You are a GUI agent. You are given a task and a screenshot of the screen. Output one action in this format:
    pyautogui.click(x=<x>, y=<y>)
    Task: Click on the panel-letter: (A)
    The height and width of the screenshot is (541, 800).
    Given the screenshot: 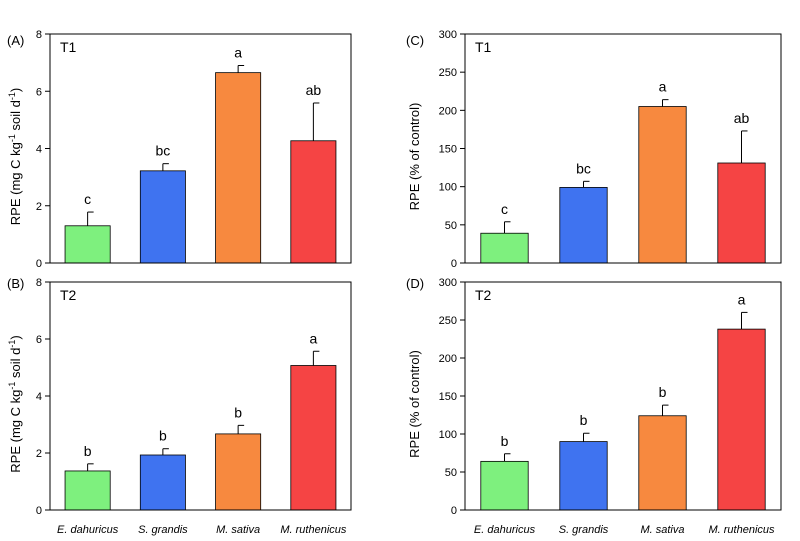 What is the action you would take?
    pyautogui.click(x=15, y=40)
    